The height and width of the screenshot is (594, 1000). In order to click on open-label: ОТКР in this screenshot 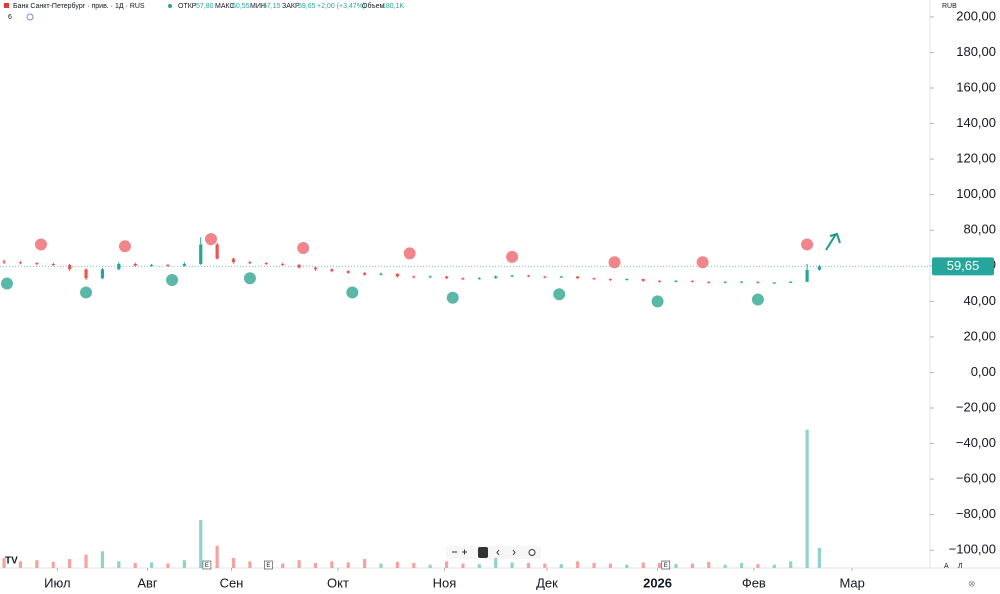, I will do `click(187, 6)`.